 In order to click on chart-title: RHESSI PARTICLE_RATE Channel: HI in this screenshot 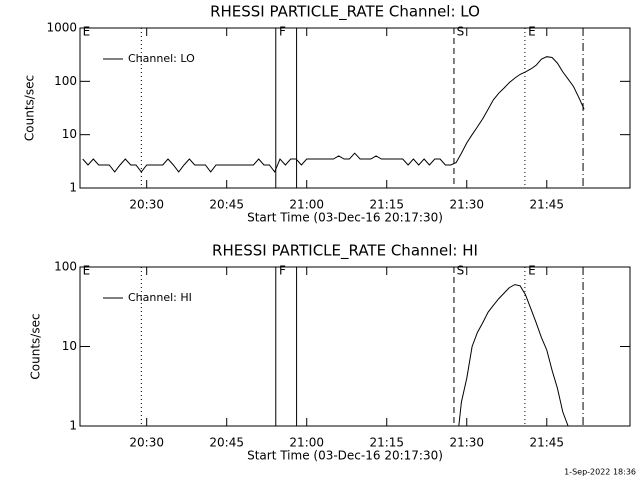, I will do `click(345, 251)`.